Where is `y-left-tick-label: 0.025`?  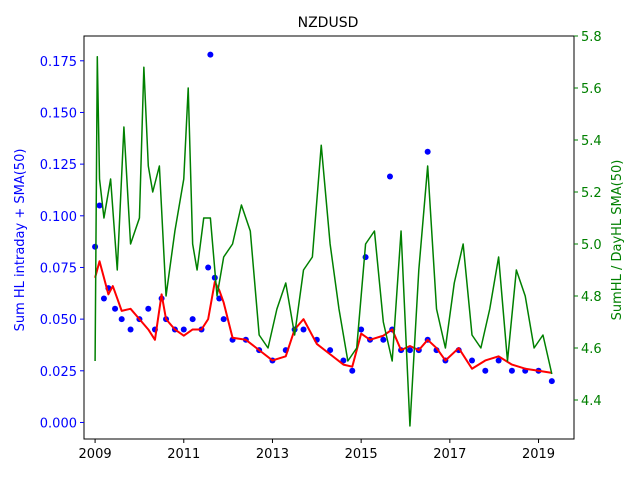 y-left-tick-label: 0.025 is located at coordinates (58, 372).